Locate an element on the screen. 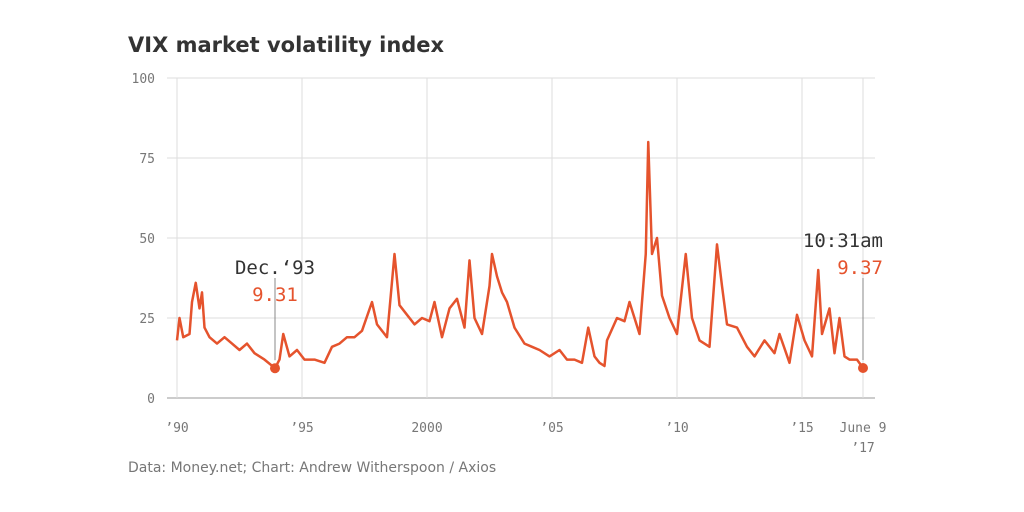 Image resolution: width=1024 pixels, height=512 pixels. x-tick-label: 2000 is located at coordinates (426, 428).